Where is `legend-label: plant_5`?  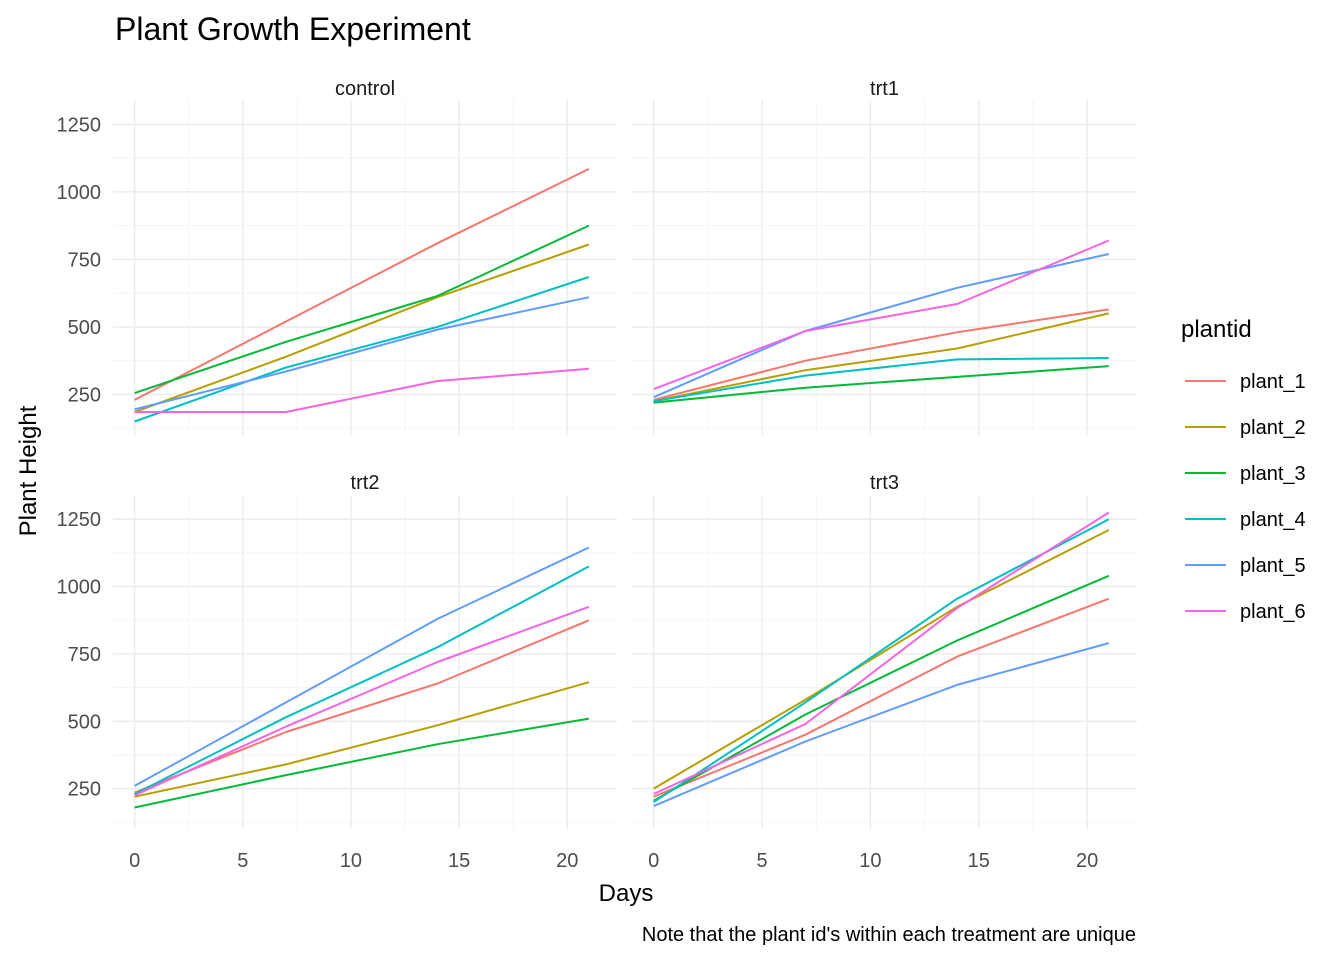
legend-label: plant_5 is located at coordinates (1273, 566).